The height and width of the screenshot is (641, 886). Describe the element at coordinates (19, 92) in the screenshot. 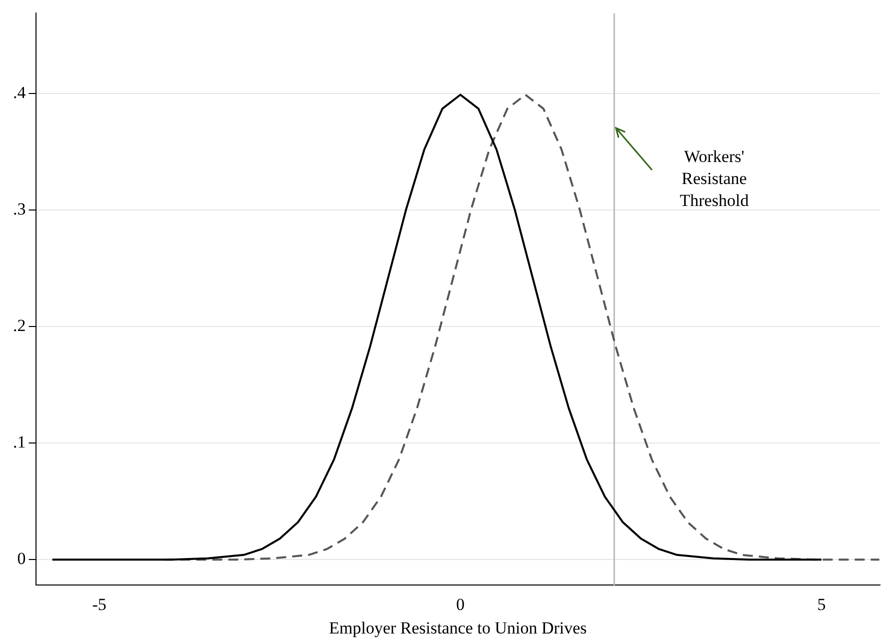

I see `y-tick-label: .4` at that location.